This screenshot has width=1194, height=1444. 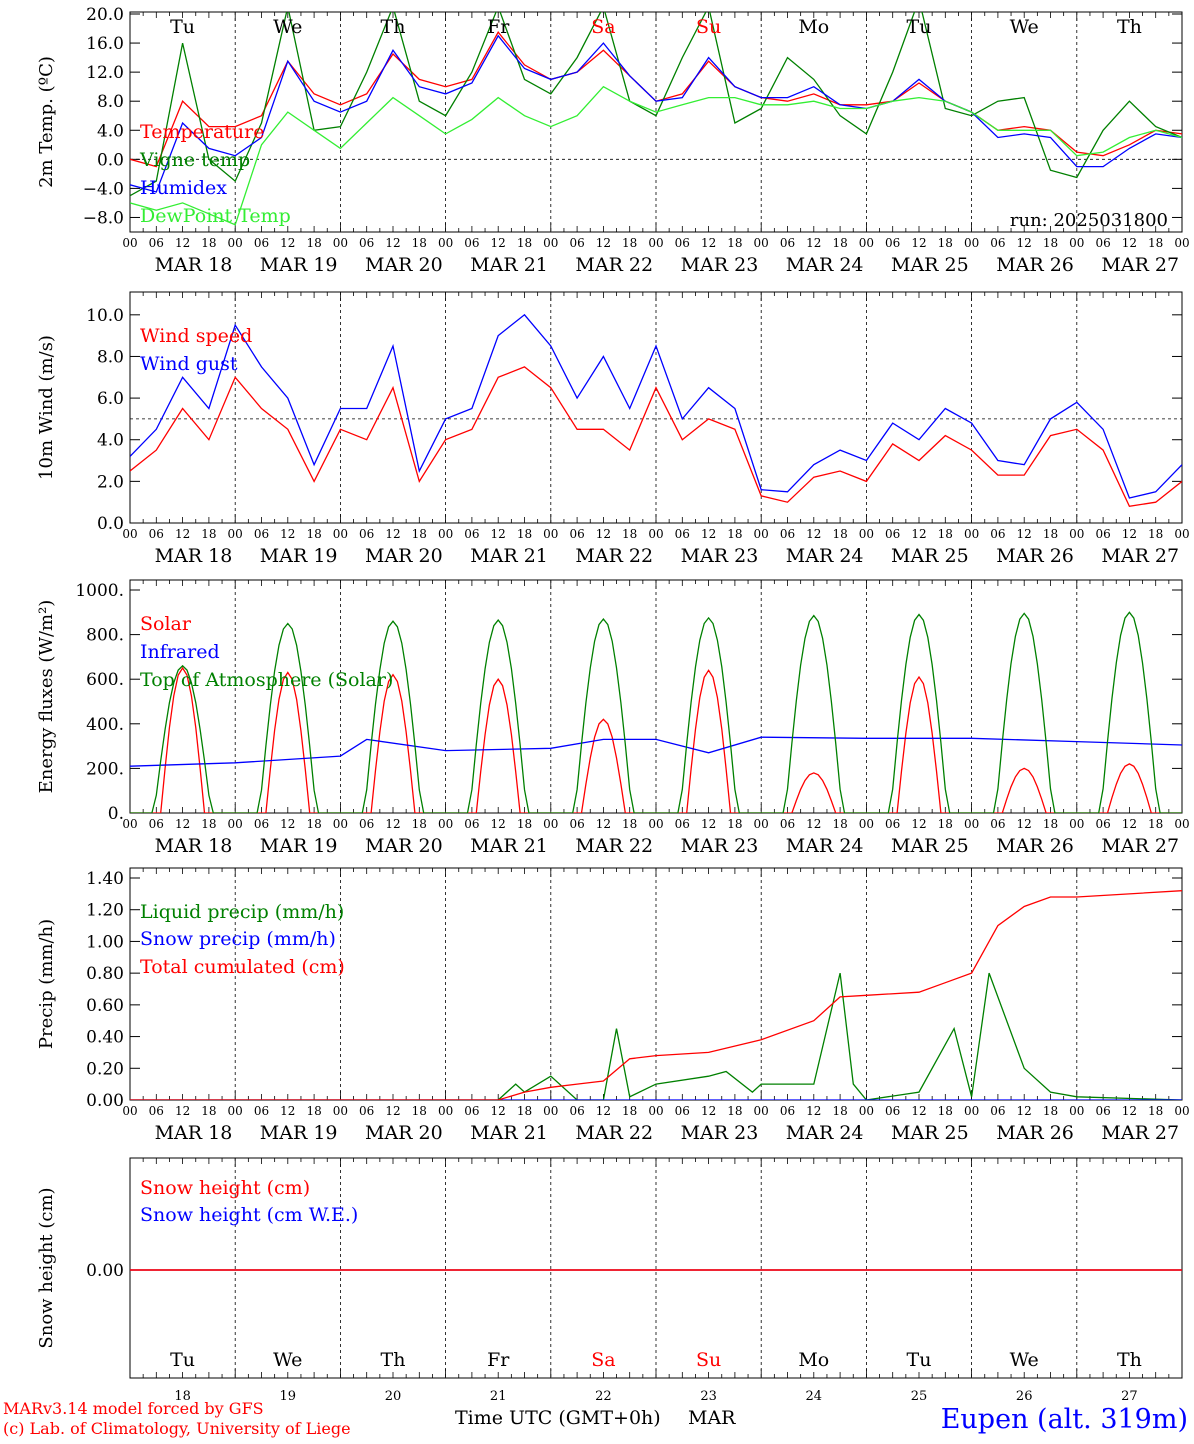 I want to click on y-tick-label: 4.0, so click(x=110, y=131).